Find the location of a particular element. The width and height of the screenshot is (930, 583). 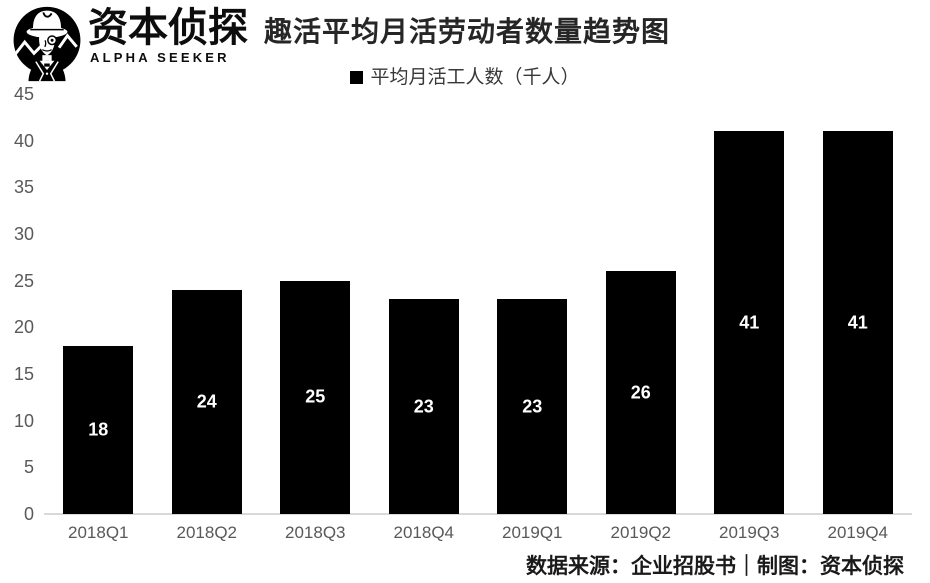

bar-slot: 24 is located at coordinates (207, 304).